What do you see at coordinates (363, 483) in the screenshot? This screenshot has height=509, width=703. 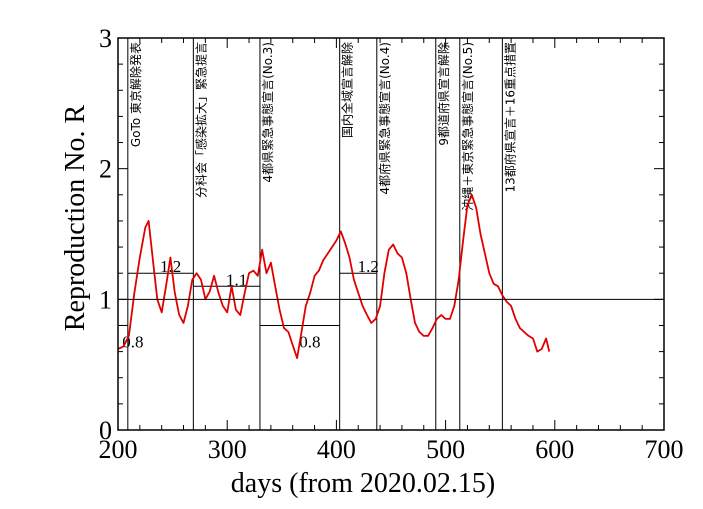 I see `x-axis-title: days (from 2020.02.15)` at bounding box center [363, 483].